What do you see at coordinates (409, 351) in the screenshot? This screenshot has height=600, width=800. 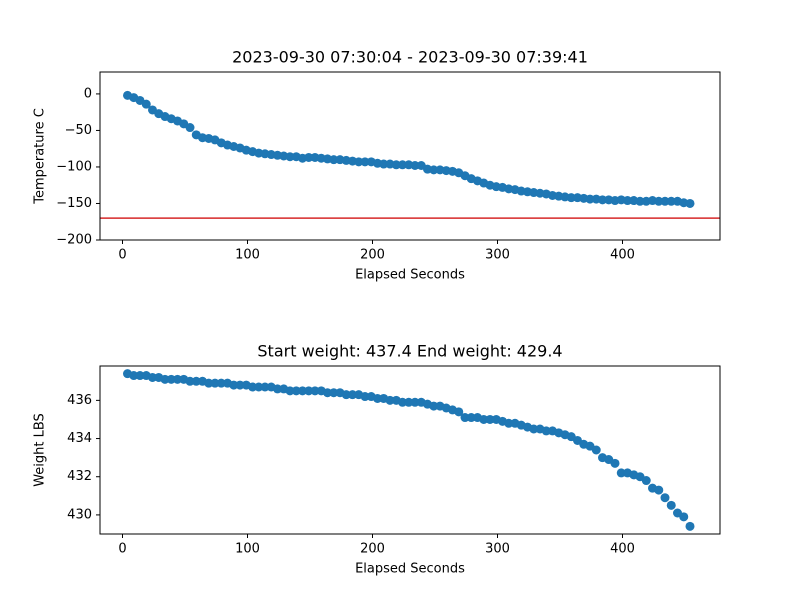 I see `chart-title: Start weight: 437.4 End weight: 429.4` at bounding box center [409, 351].